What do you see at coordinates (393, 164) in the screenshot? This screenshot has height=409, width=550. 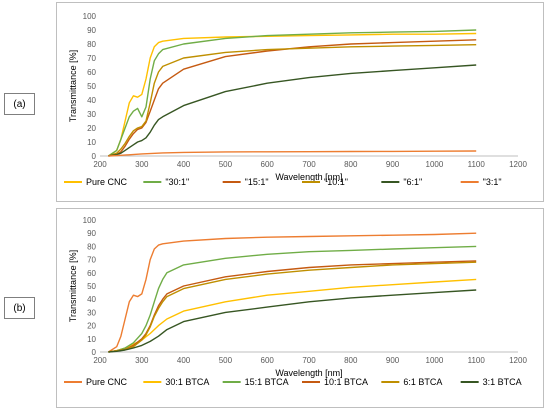 I see `c0-x-tick-label: 900` at bounding box center [393, 164].